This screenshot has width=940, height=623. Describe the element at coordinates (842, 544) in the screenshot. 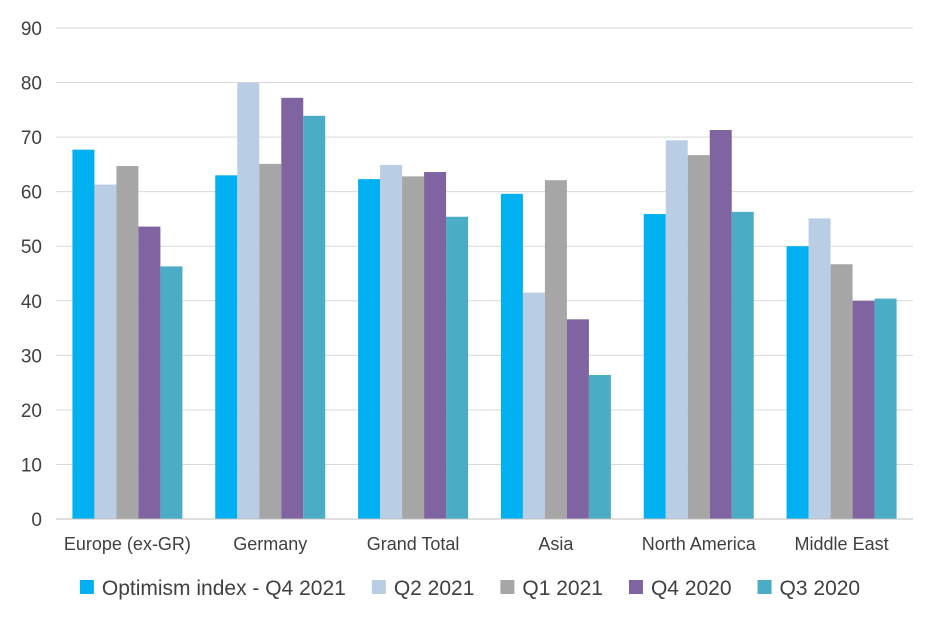

I see `x-tick-label: Middle East` at that location.